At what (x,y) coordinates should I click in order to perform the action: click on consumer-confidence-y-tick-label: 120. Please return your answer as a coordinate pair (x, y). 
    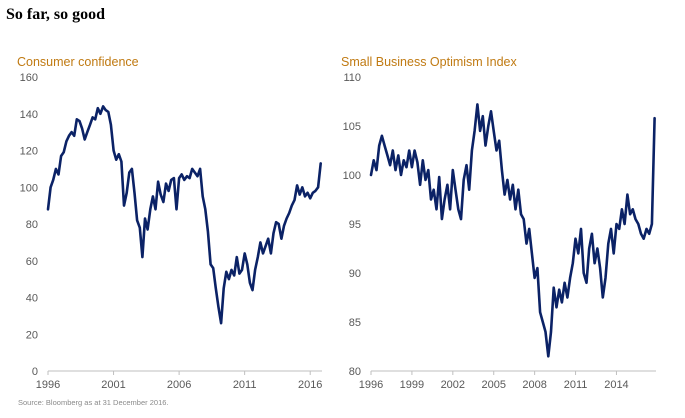
    Looking at the image, I should click on (29, 152).